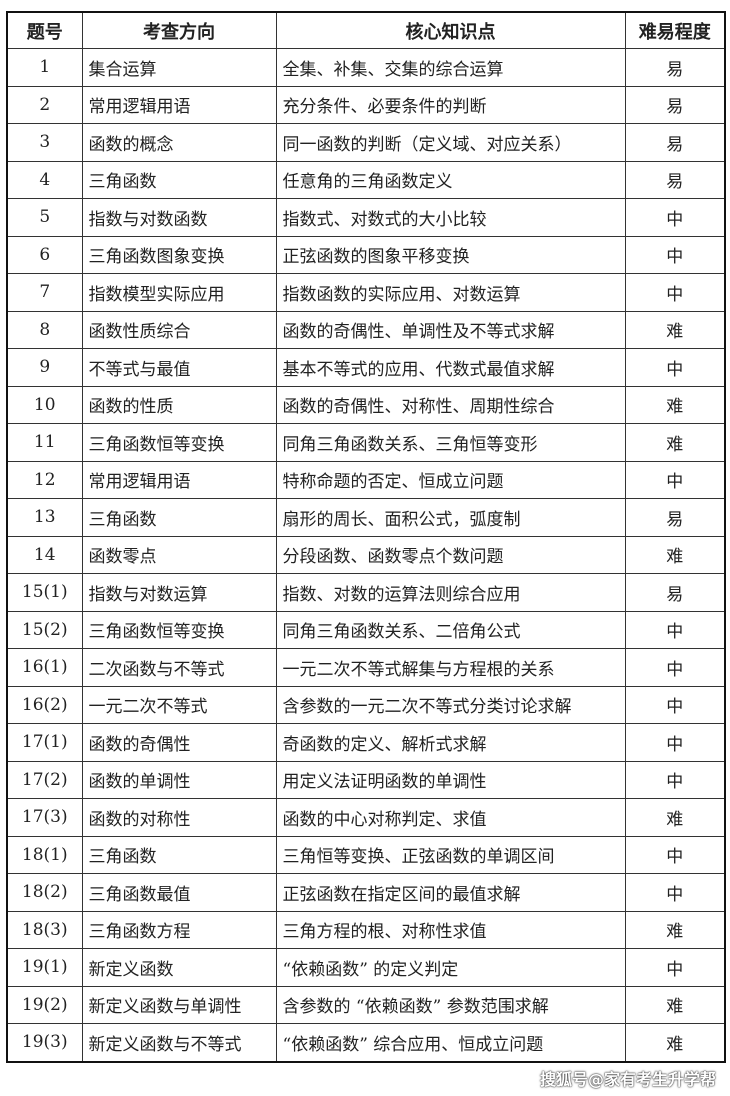 This screenshot has width=730, height=1096. I want to click on table-row: 17(3) 函数的对称性 函数的中心对称判定、求值难, so click(366, 817).